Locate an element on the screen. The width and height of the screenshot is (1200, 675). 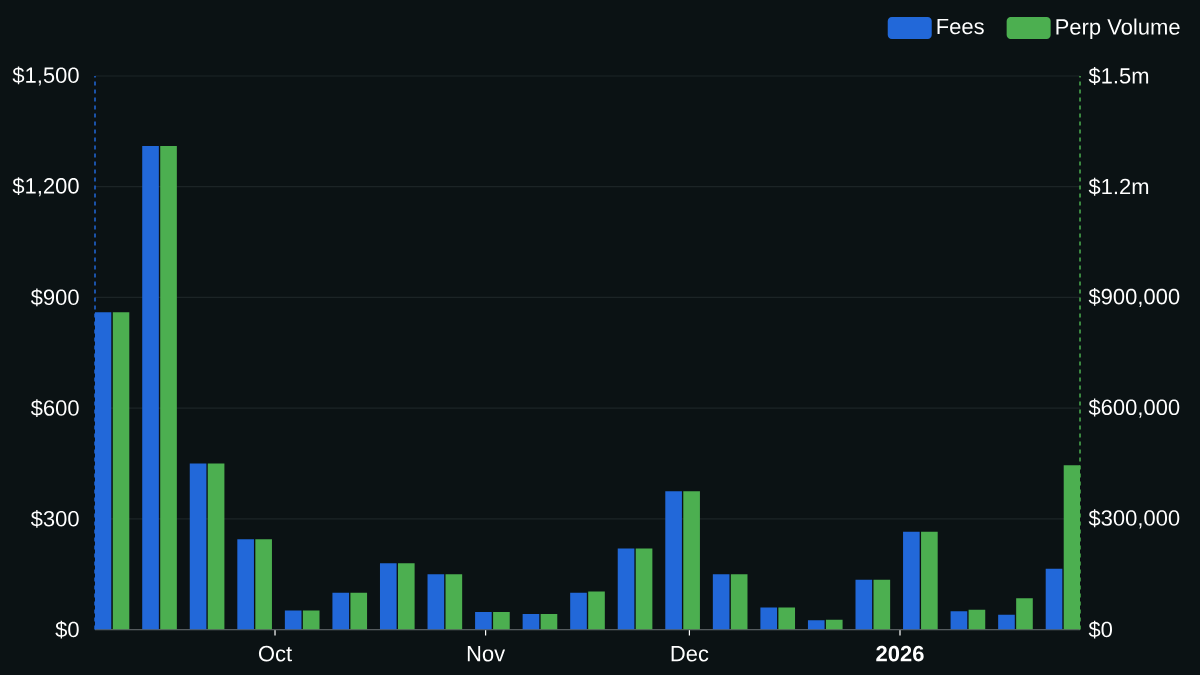
x-tick-label: Dec is located at coordinates (690, 654).